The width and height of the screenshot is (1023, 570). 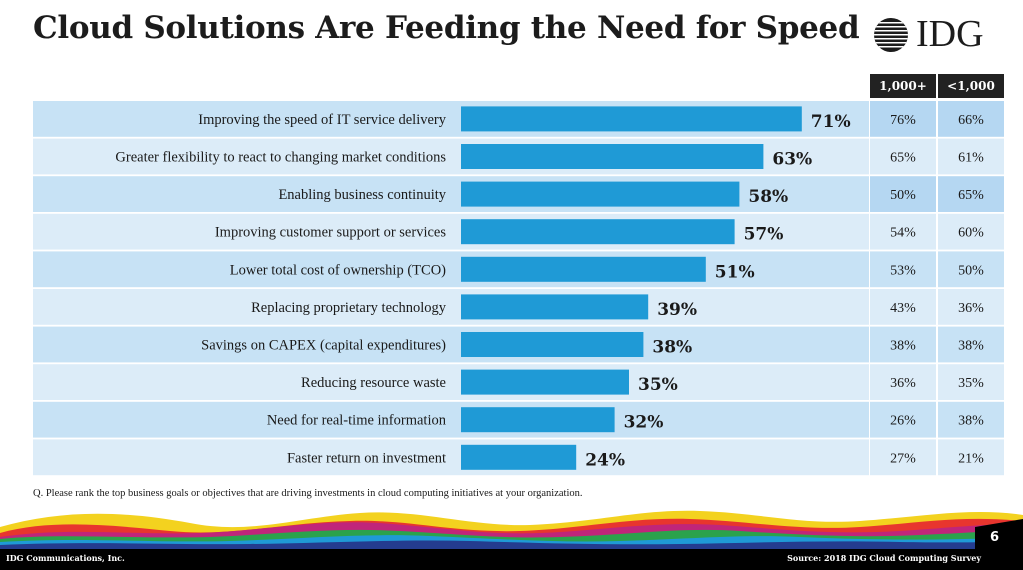 I want to click on footer-band, so click(x=511, y=537).